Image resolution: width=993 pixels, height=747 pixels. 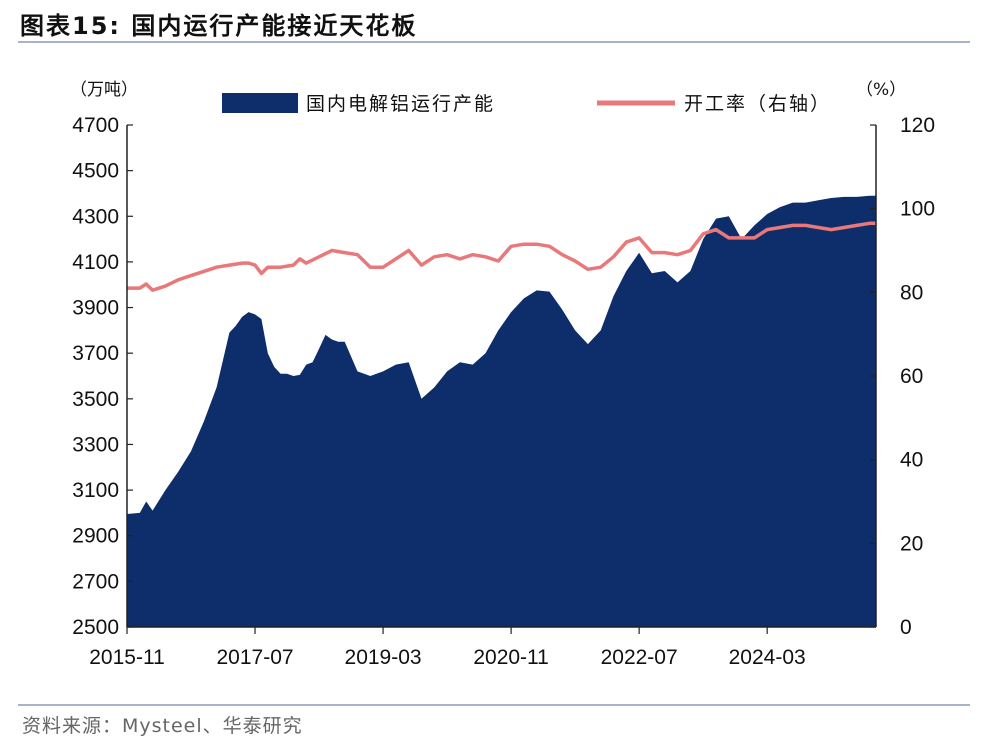 What do you see at coordinates (95, 171) in the screenshot?
I see `left-tick-label: 4500` at bounding box center [95, 171].